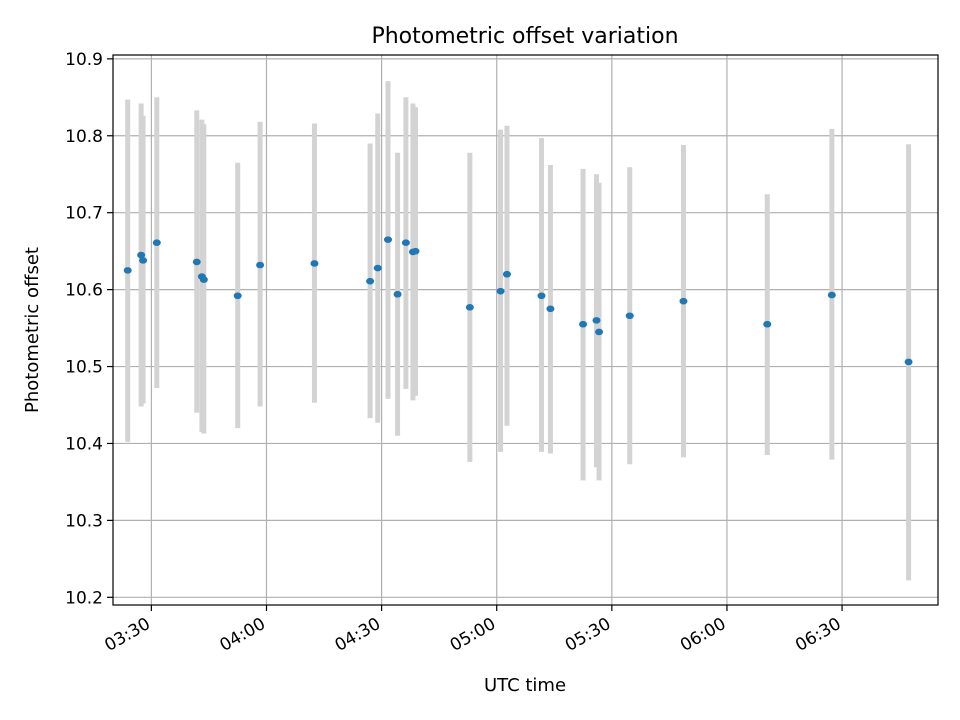 The image size is (960, 720). What do you see at coordinates (525, 685) in the screenshot?
I see `x-axis-label: UTC time` at bounding box center [525, 685].